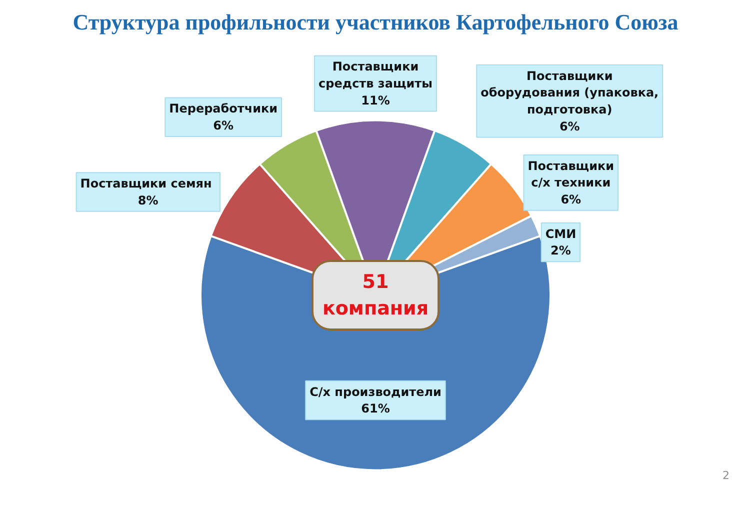 This screenshot has width=750, height=519. What do you see at coordinates (375, 295) in the screenshot?
I see `text: 51 компания` at bounding box center [375, 295].